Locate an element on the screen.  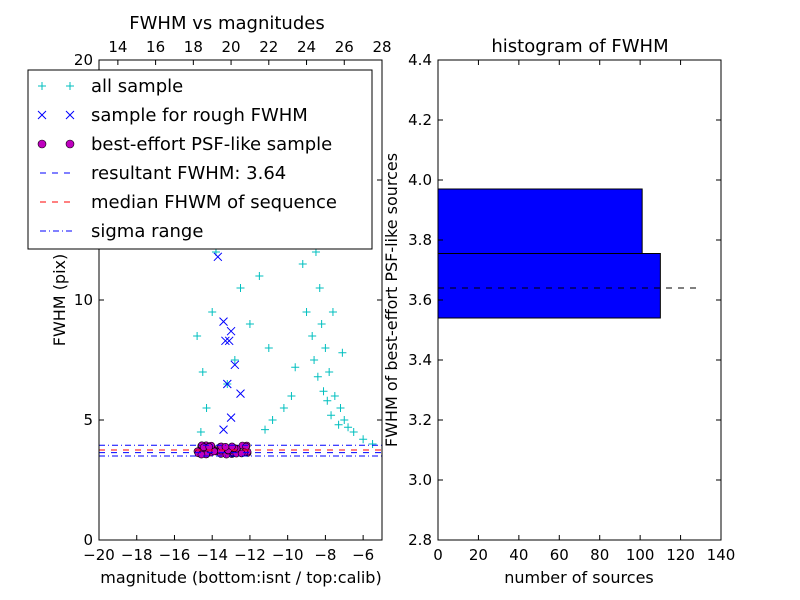
legend-box is located at coordinates (200, 159).